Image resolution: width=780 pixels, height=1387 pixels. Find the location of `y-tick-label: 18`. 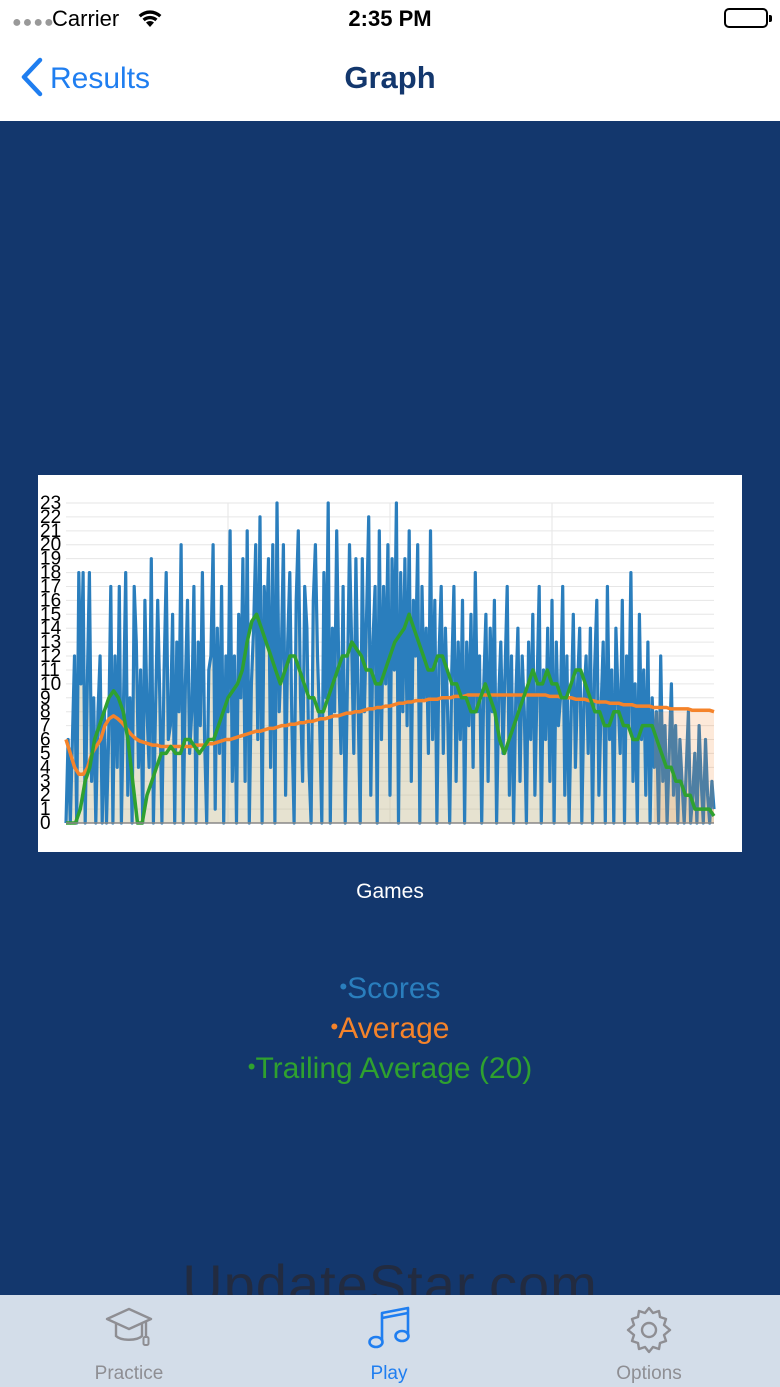

y-tick-label: 18 is located at coordinates (50, 573).